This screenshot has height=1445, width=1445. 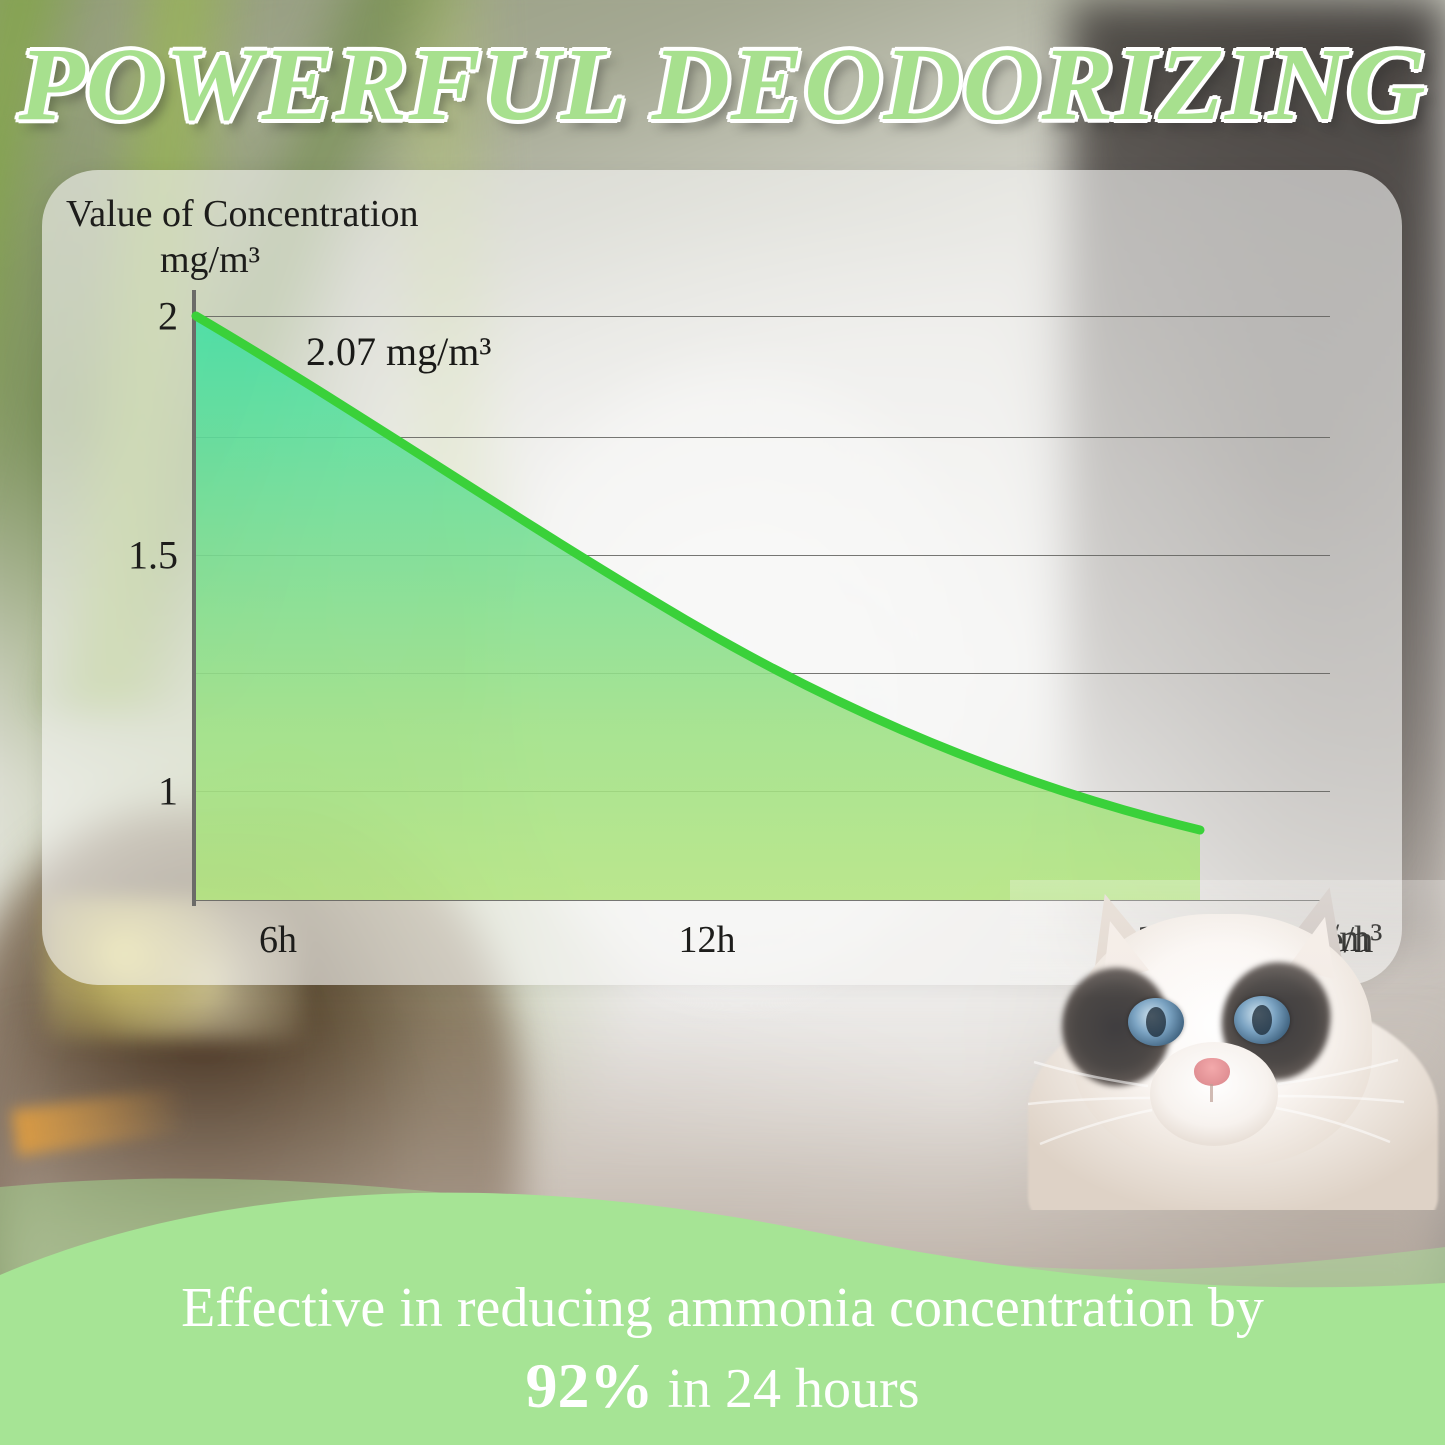 What do you see at coordinates (722, 84) in the screenshot?
I see `page-title: POWERFUL DEODORIZING` at bounding box center [722, 84].